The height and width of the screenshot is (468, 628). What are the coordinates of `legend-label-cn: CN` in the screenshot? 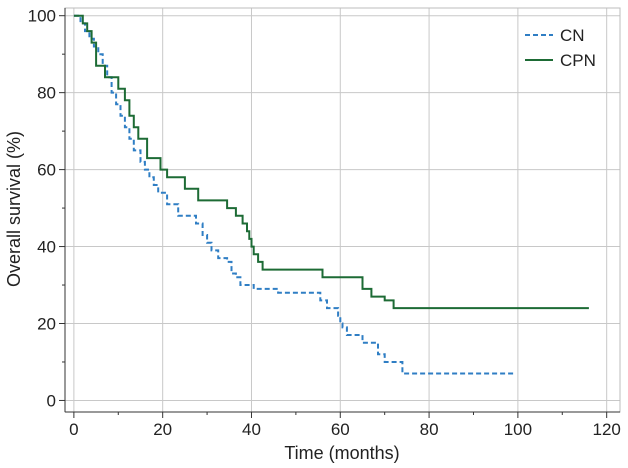 It's located at (572, 35).